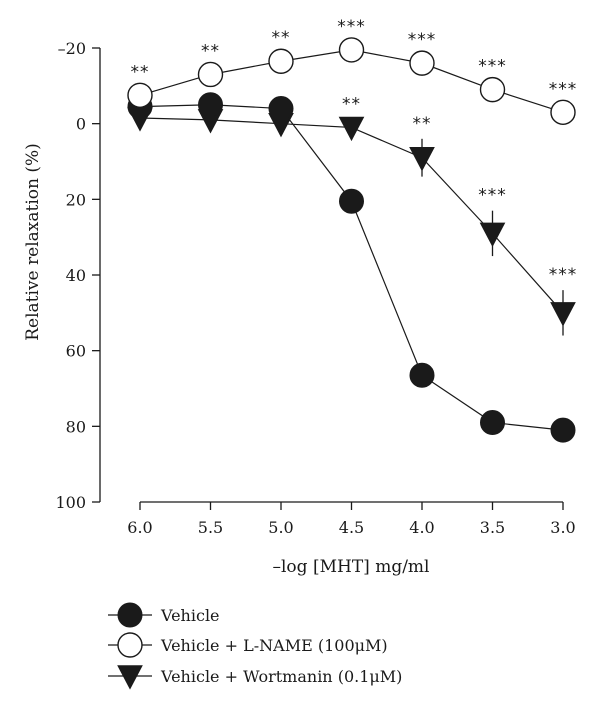 This screenshot has width=600, height=710. What do you see at coordinates (81, 124) in the screenshot?
I see `y-tick-label: 0` at bounding box center [81, 124].